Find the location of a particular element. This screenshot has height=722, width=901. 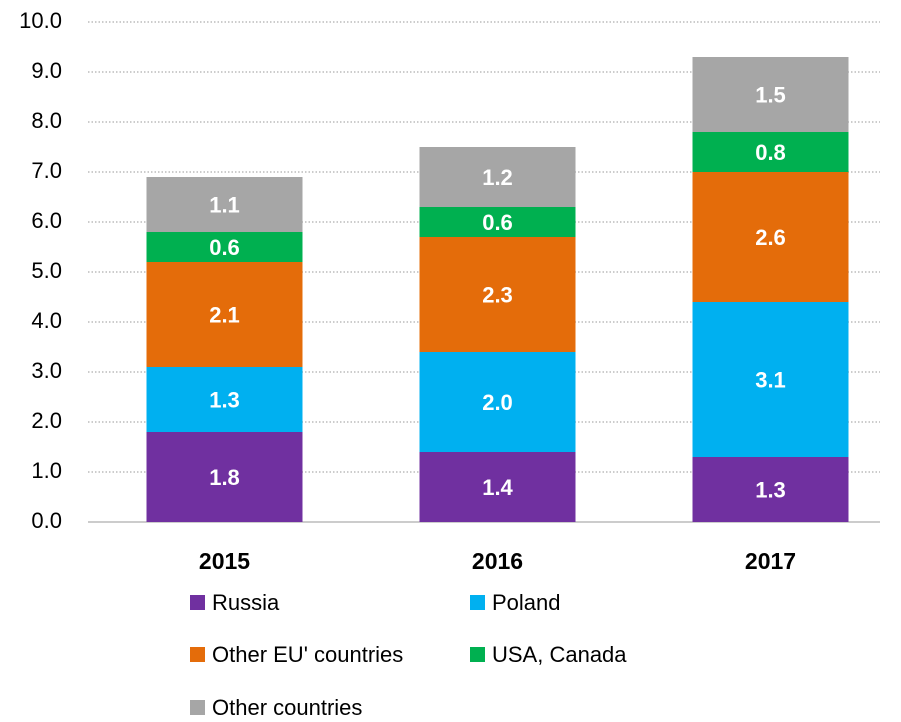

data-label: 1.8 is located at coordinates (224, 477).